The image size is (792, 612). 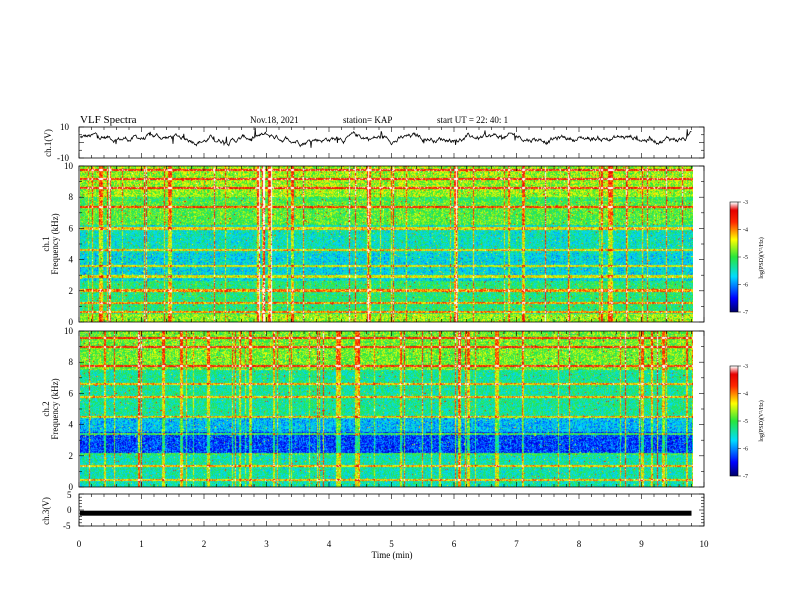 I want to click on ch1-colorbar-ticks: -3 -4 -5 -6 -7, so click(x=743, y=258).